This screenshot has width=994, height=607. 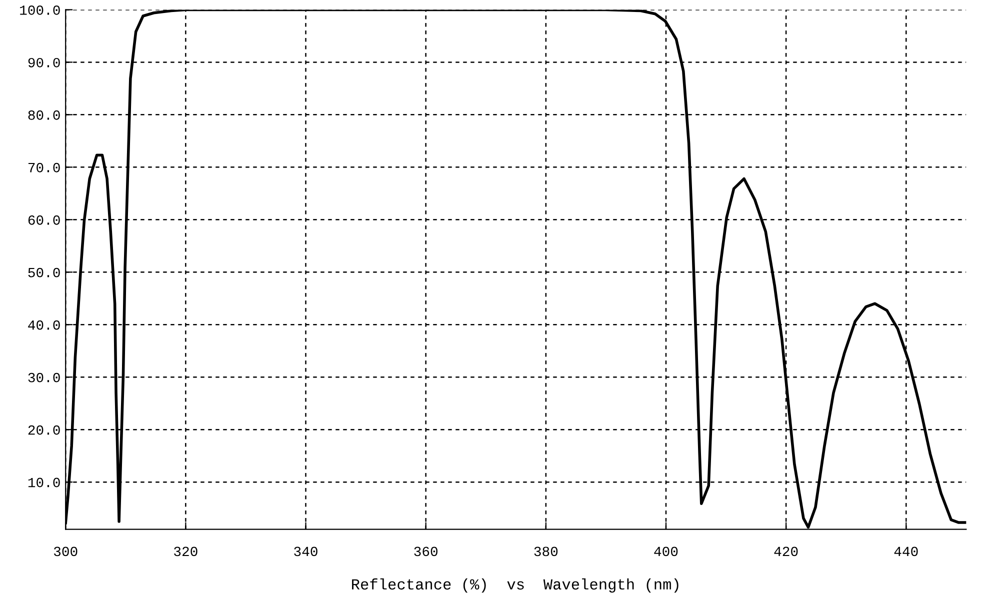 I want to click on y-tick-label: 100.0, so click(x=40, y=10).